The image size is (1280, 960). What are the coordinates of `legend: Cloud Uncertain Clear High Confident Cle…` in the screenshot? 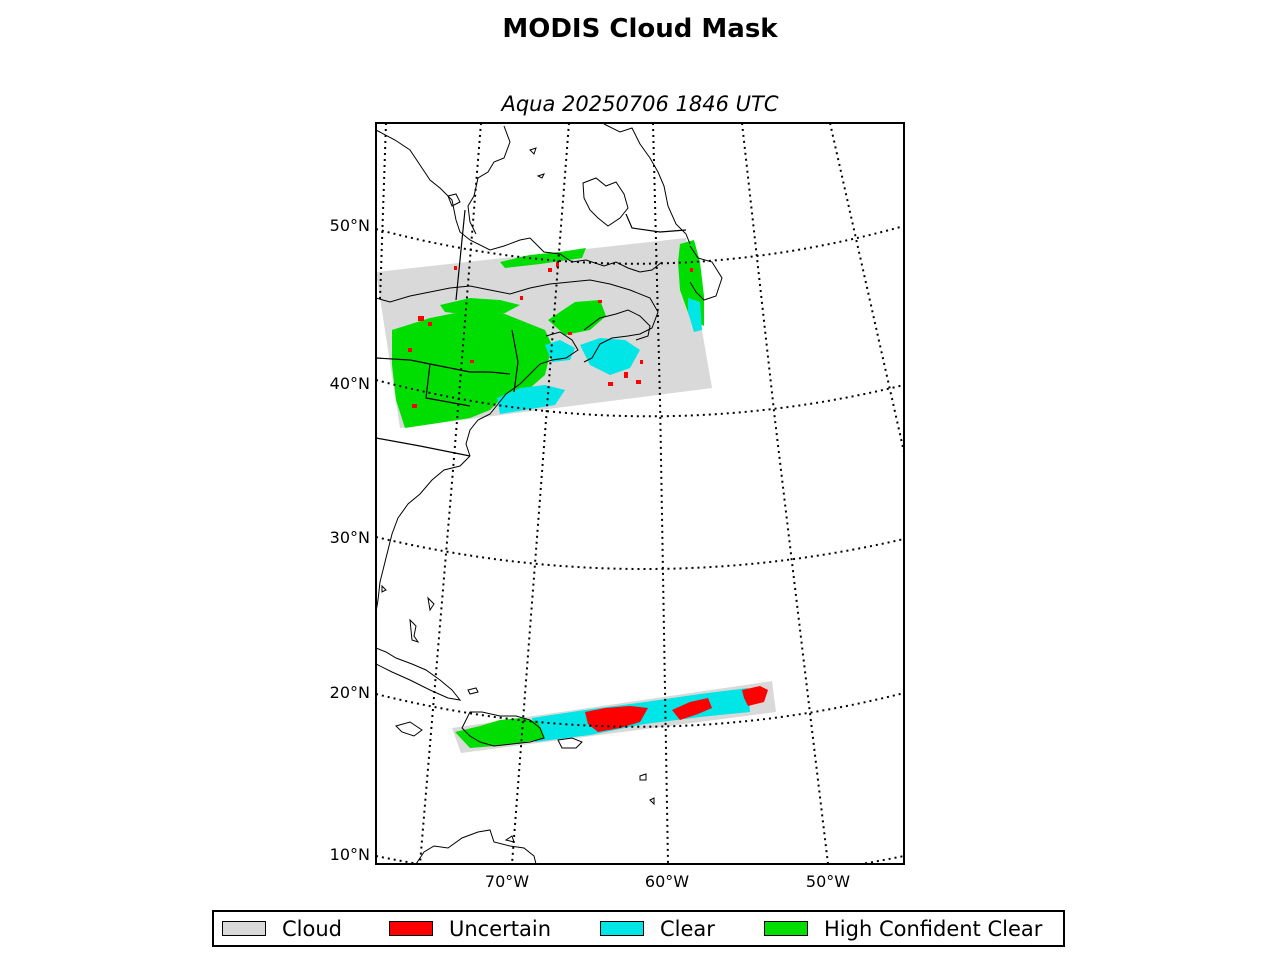 It's located at (638, 928).